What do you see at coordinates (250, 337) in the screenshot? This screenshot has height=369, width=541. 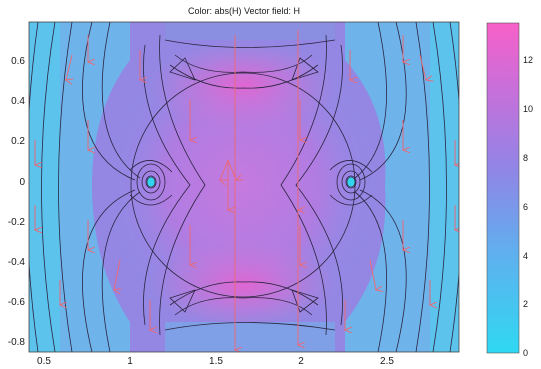 I see `conductor-strip-bottom` at bounding box center [250, 337].